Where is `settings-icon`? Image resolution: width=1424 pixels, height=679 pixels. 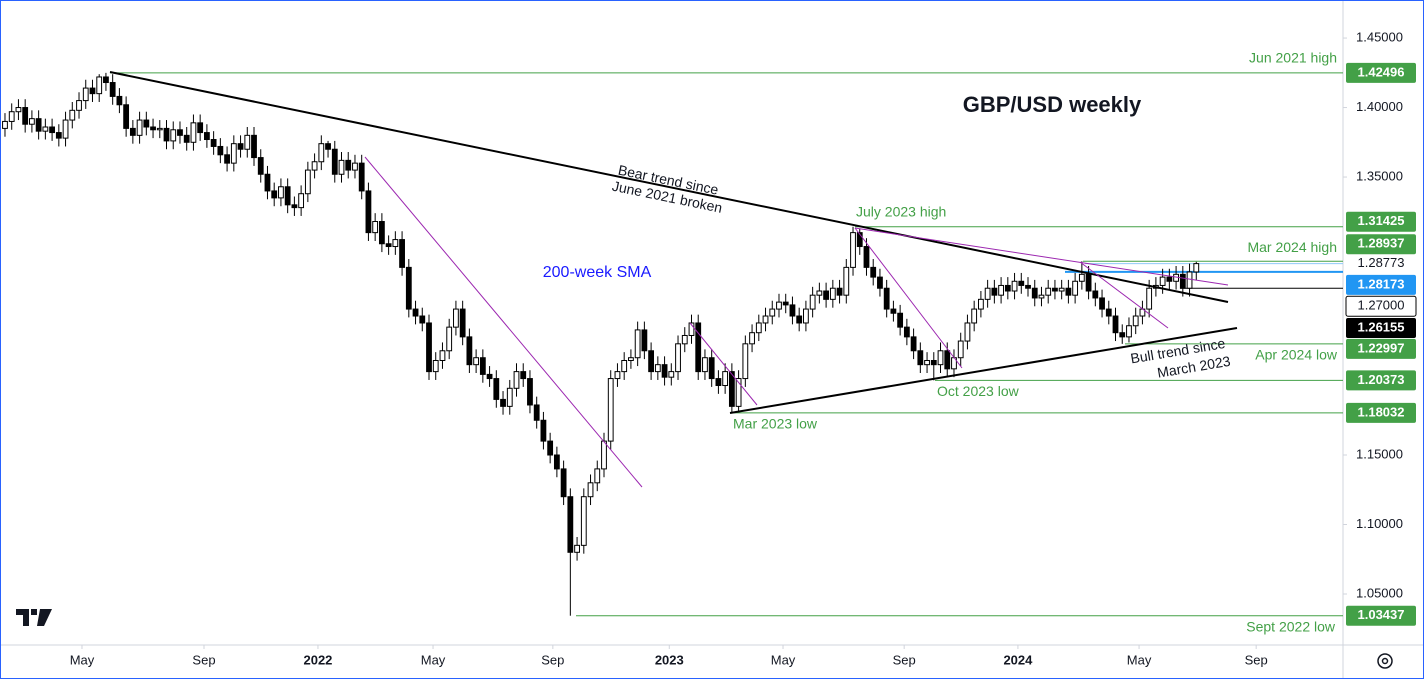
settings-icon is located at coordinates (1385, 661).